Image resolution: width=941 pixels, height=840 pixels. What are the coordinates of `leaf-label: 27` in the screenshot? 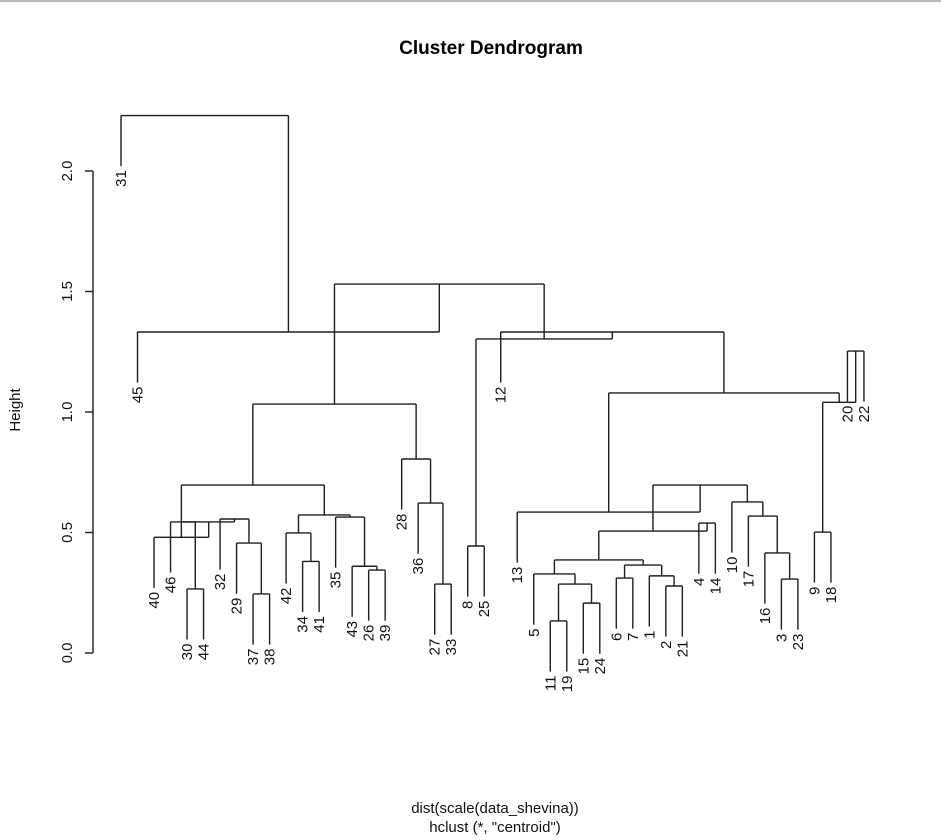 It's located at (435, 647).